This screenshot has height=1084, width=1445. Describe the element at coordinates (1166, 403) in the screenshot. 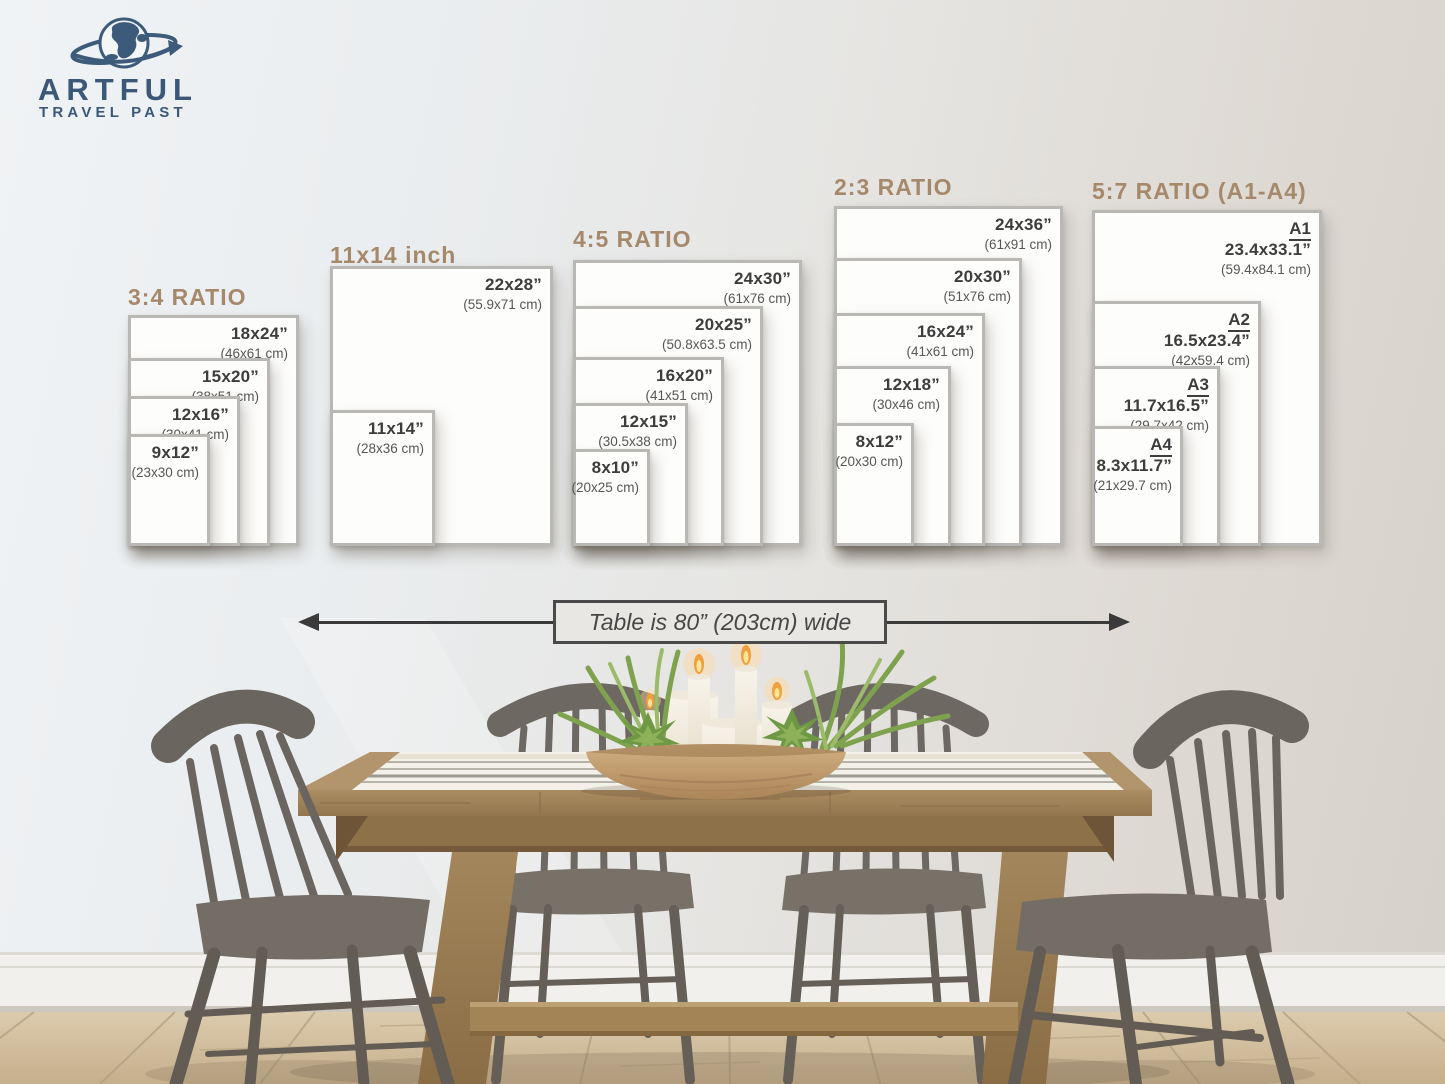

I see `size-label: A3 11.7x16.5”(29.7x42 cm)` at that location.